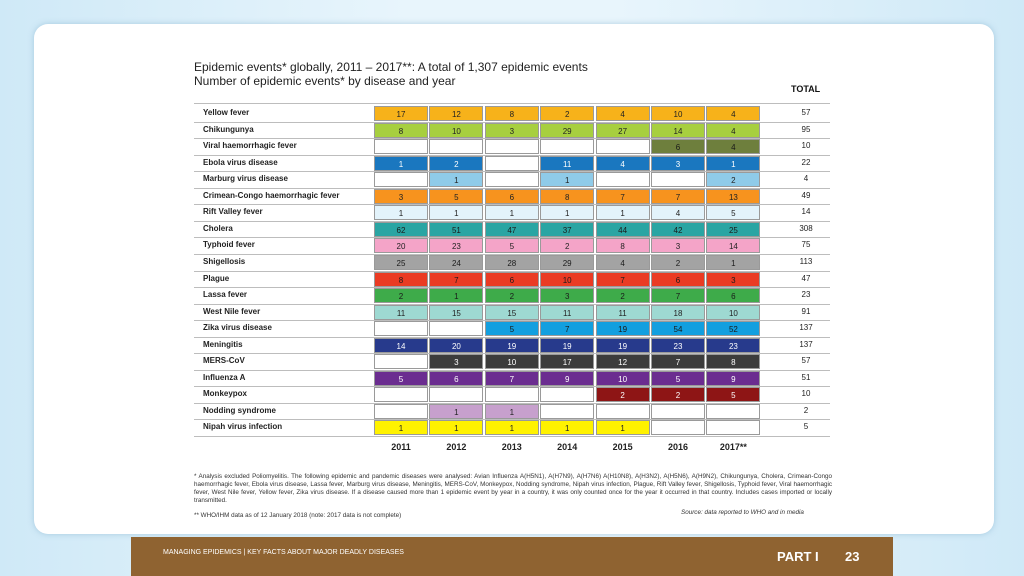 The image size is (1024, 576). I want to click on disease-label: Rift Valley fever, so click(233, 212).